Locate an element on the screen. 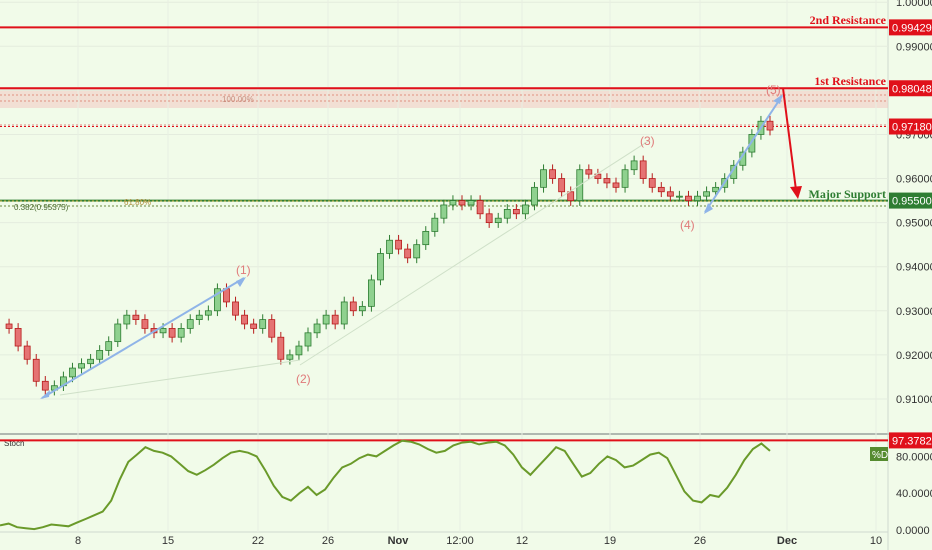 The width and height of the screenshot is (932, 550). wave-label-2: (2) is located at coordinates (303, 379).